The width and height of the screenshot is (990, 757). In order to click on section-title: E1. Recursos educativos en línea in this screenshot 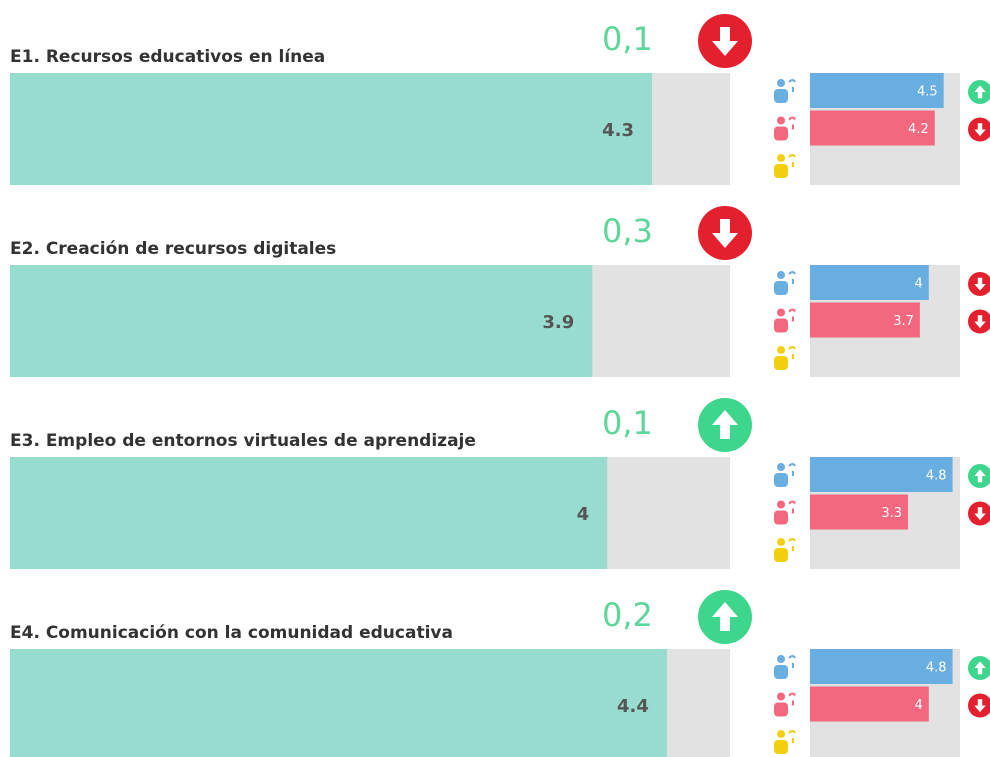, I will do `click(167, 57)`.